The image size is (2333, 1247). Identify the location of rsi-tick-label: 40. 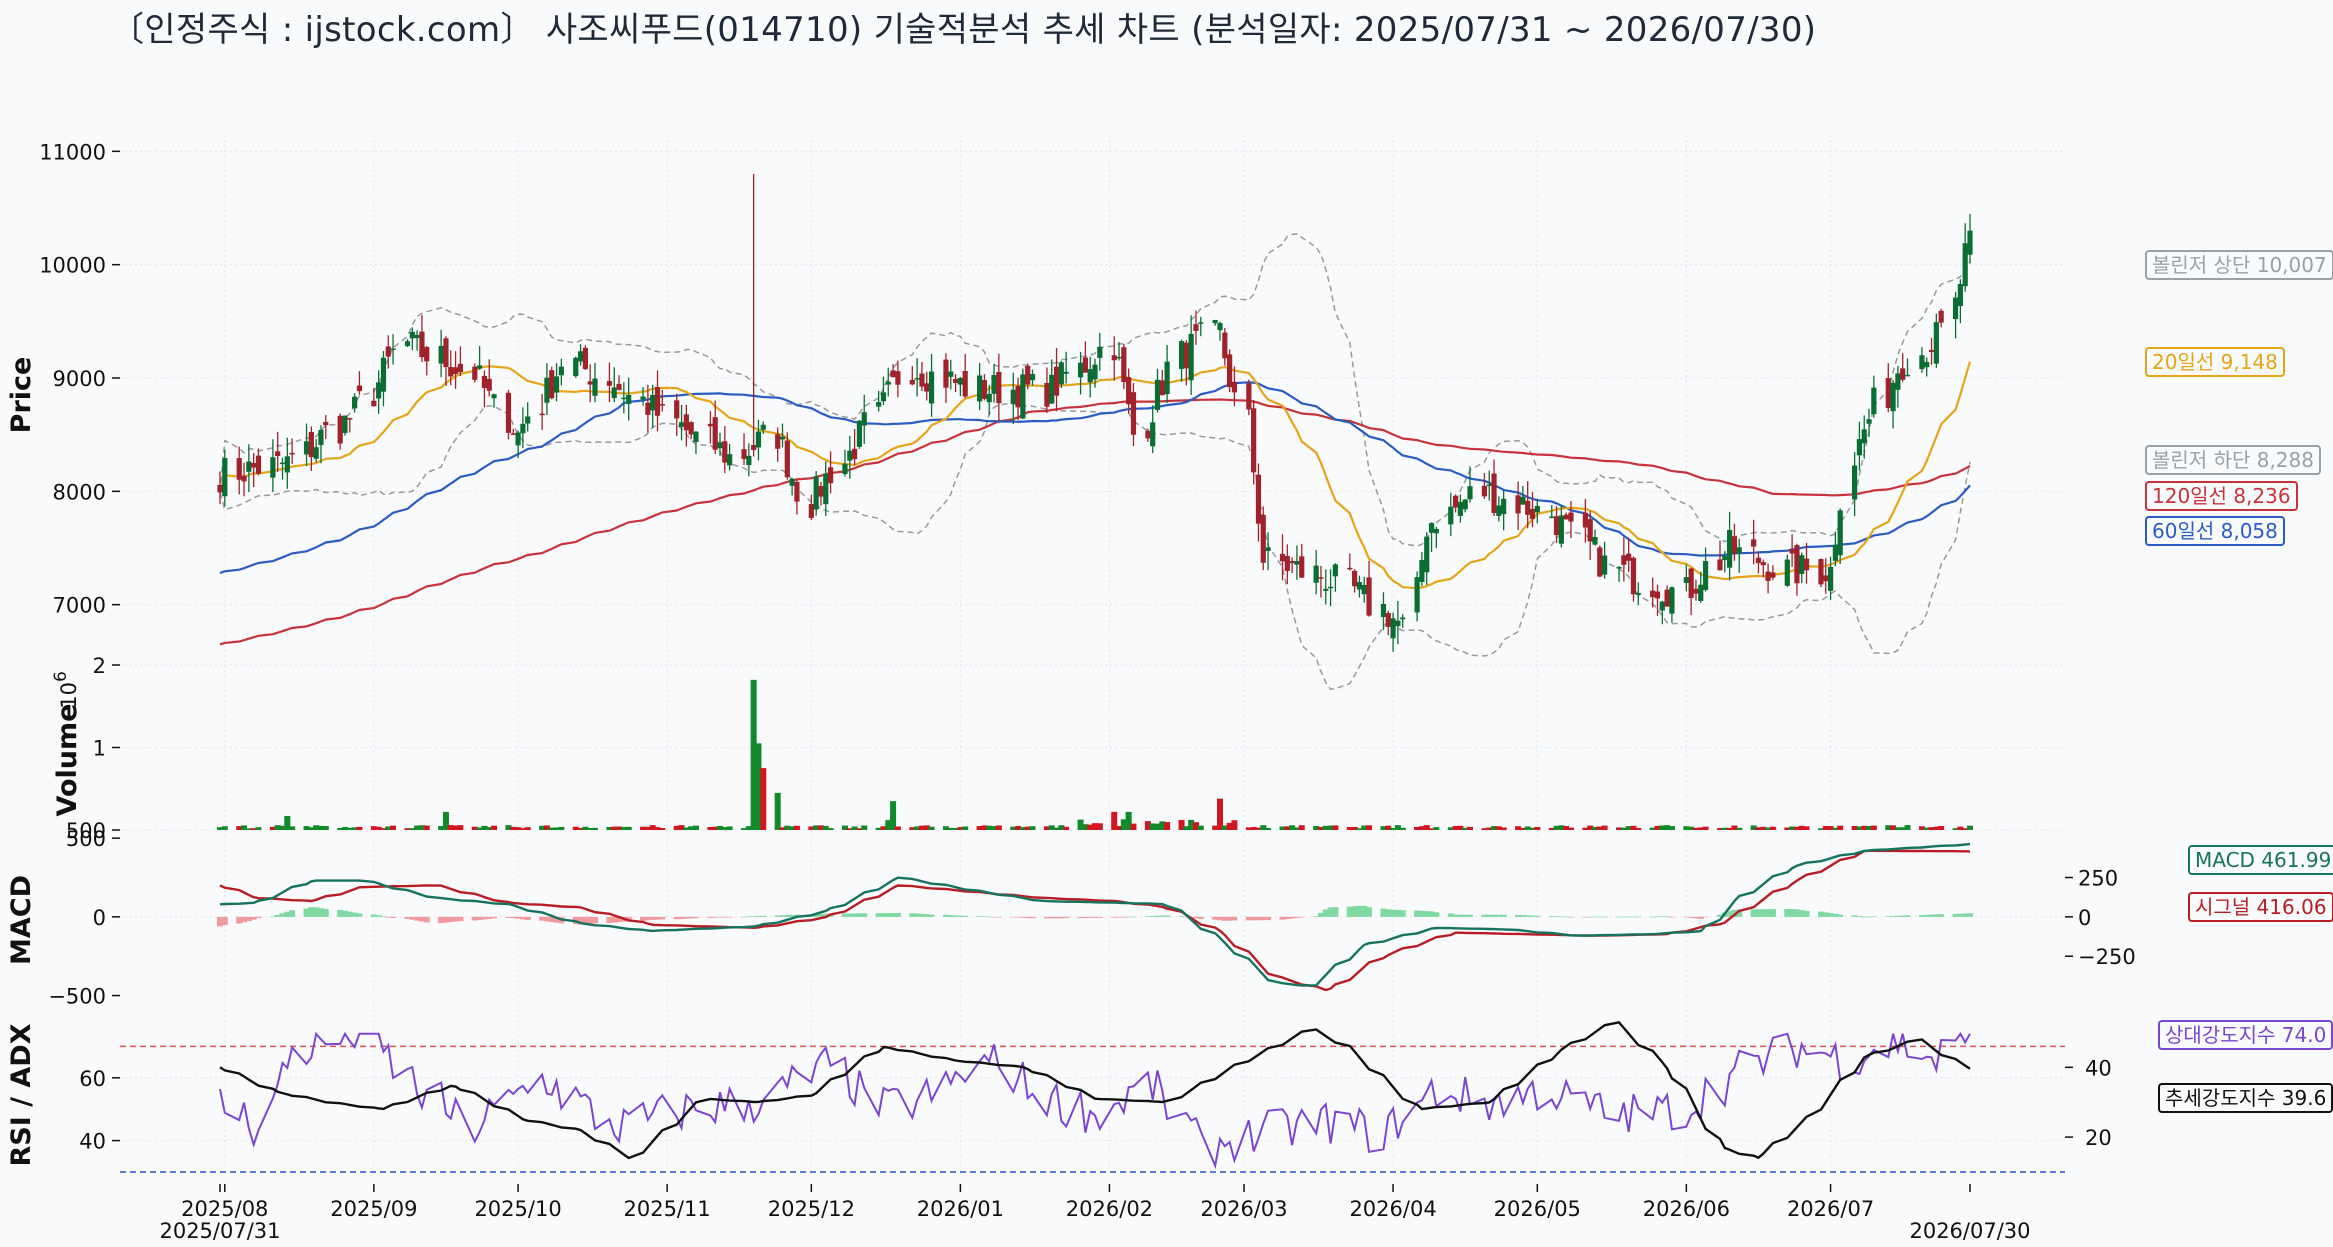
(92, 1142).